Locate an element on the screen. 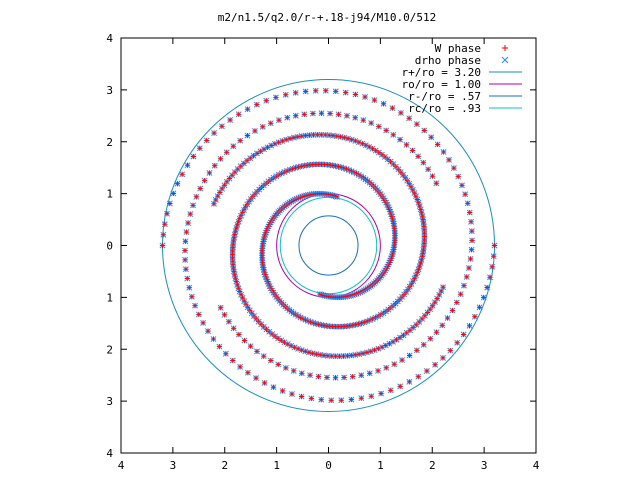  y-tick-label: 3 is located at coordinates (109, 401).